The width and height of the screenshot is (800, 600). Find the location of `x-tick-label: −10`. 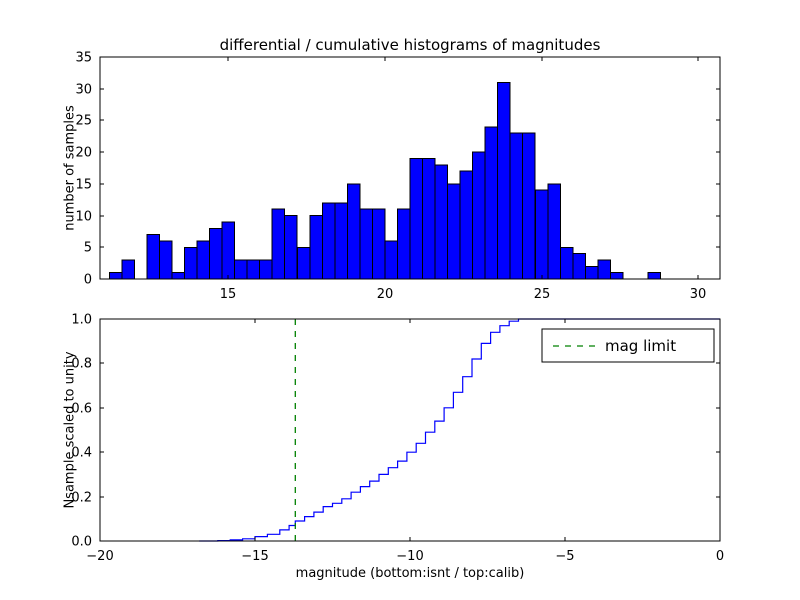

x-tick-label: −10 is located at coordinates (409, 556).